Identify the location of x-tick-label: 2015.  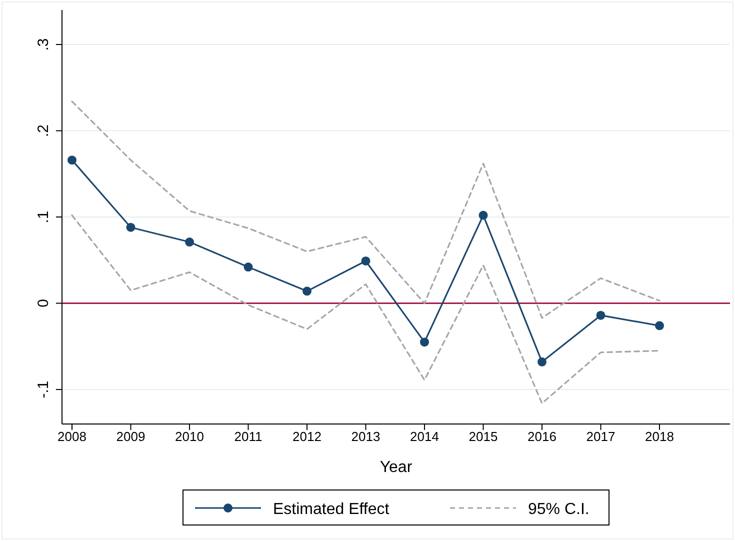
(483, 436).